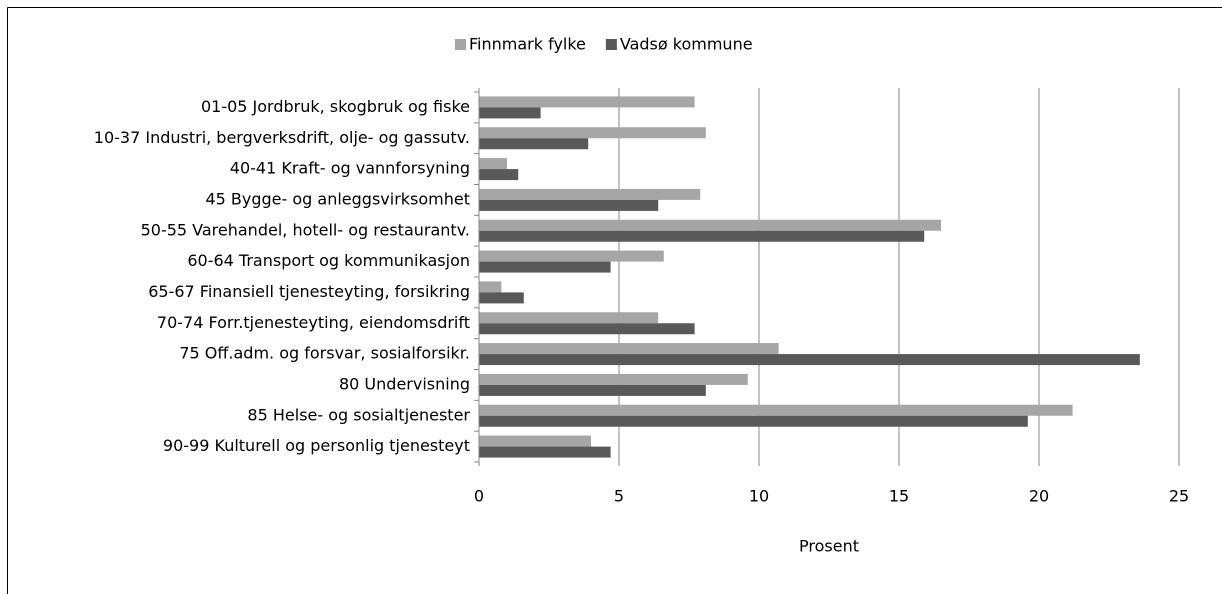  Describe the element at coordinates (1039, 496) in the screenshot. I see `x-tick-label: 20` at that location.